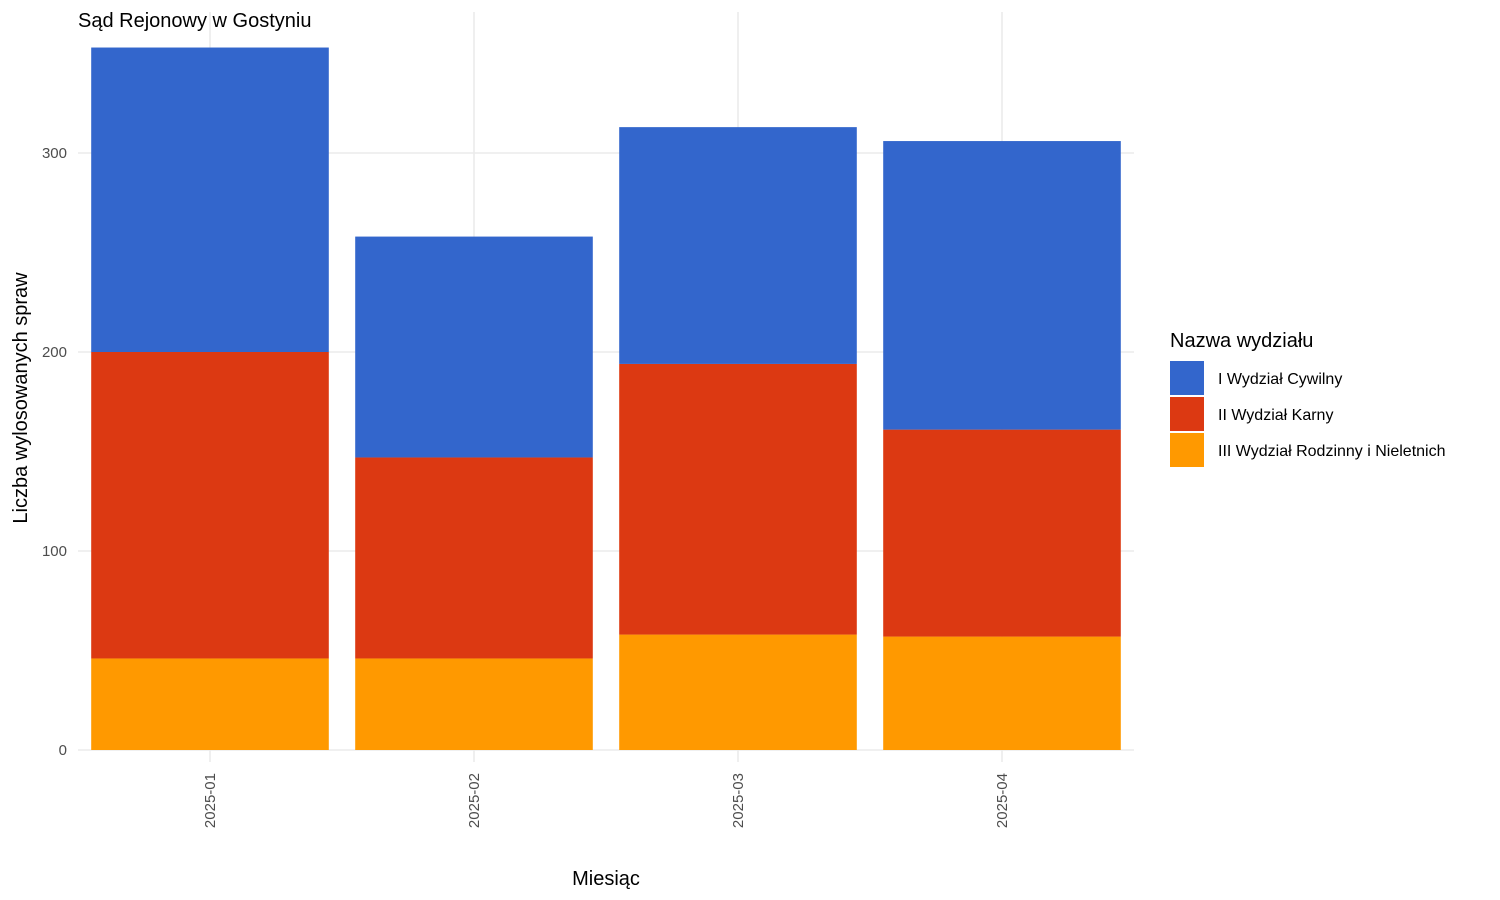 This screenshot has width=1500, height=900. I want to click on y-tick-label: 200, so click(54, 352).